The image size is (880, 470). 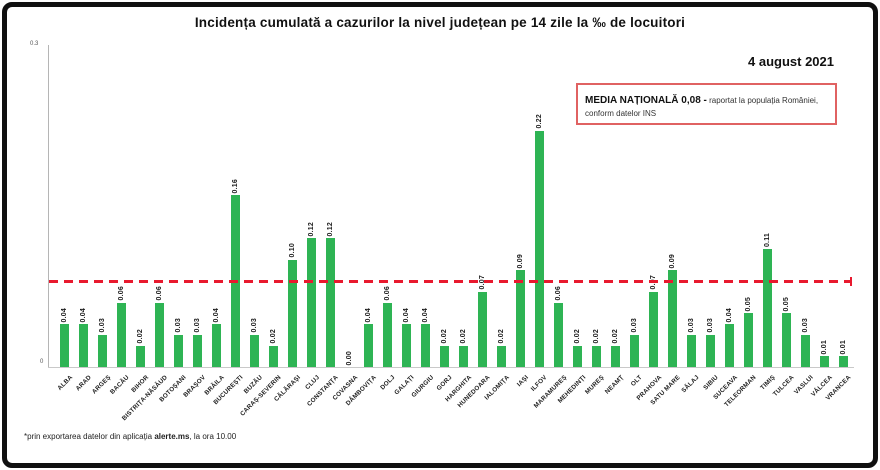 I want to click on national-average-value: MEDIA NAȚIONALĂ 0,08 -, so click(x=646, y=100).